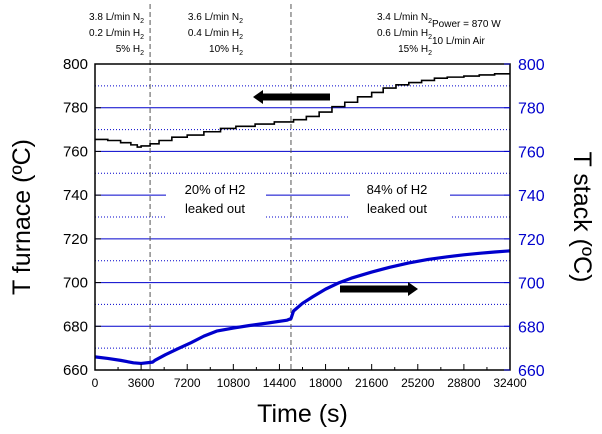  What do you see at coordinates (187, 383) in the screenshot?
I see `x-tick-label: 7200` at bounding box center [187, 383].